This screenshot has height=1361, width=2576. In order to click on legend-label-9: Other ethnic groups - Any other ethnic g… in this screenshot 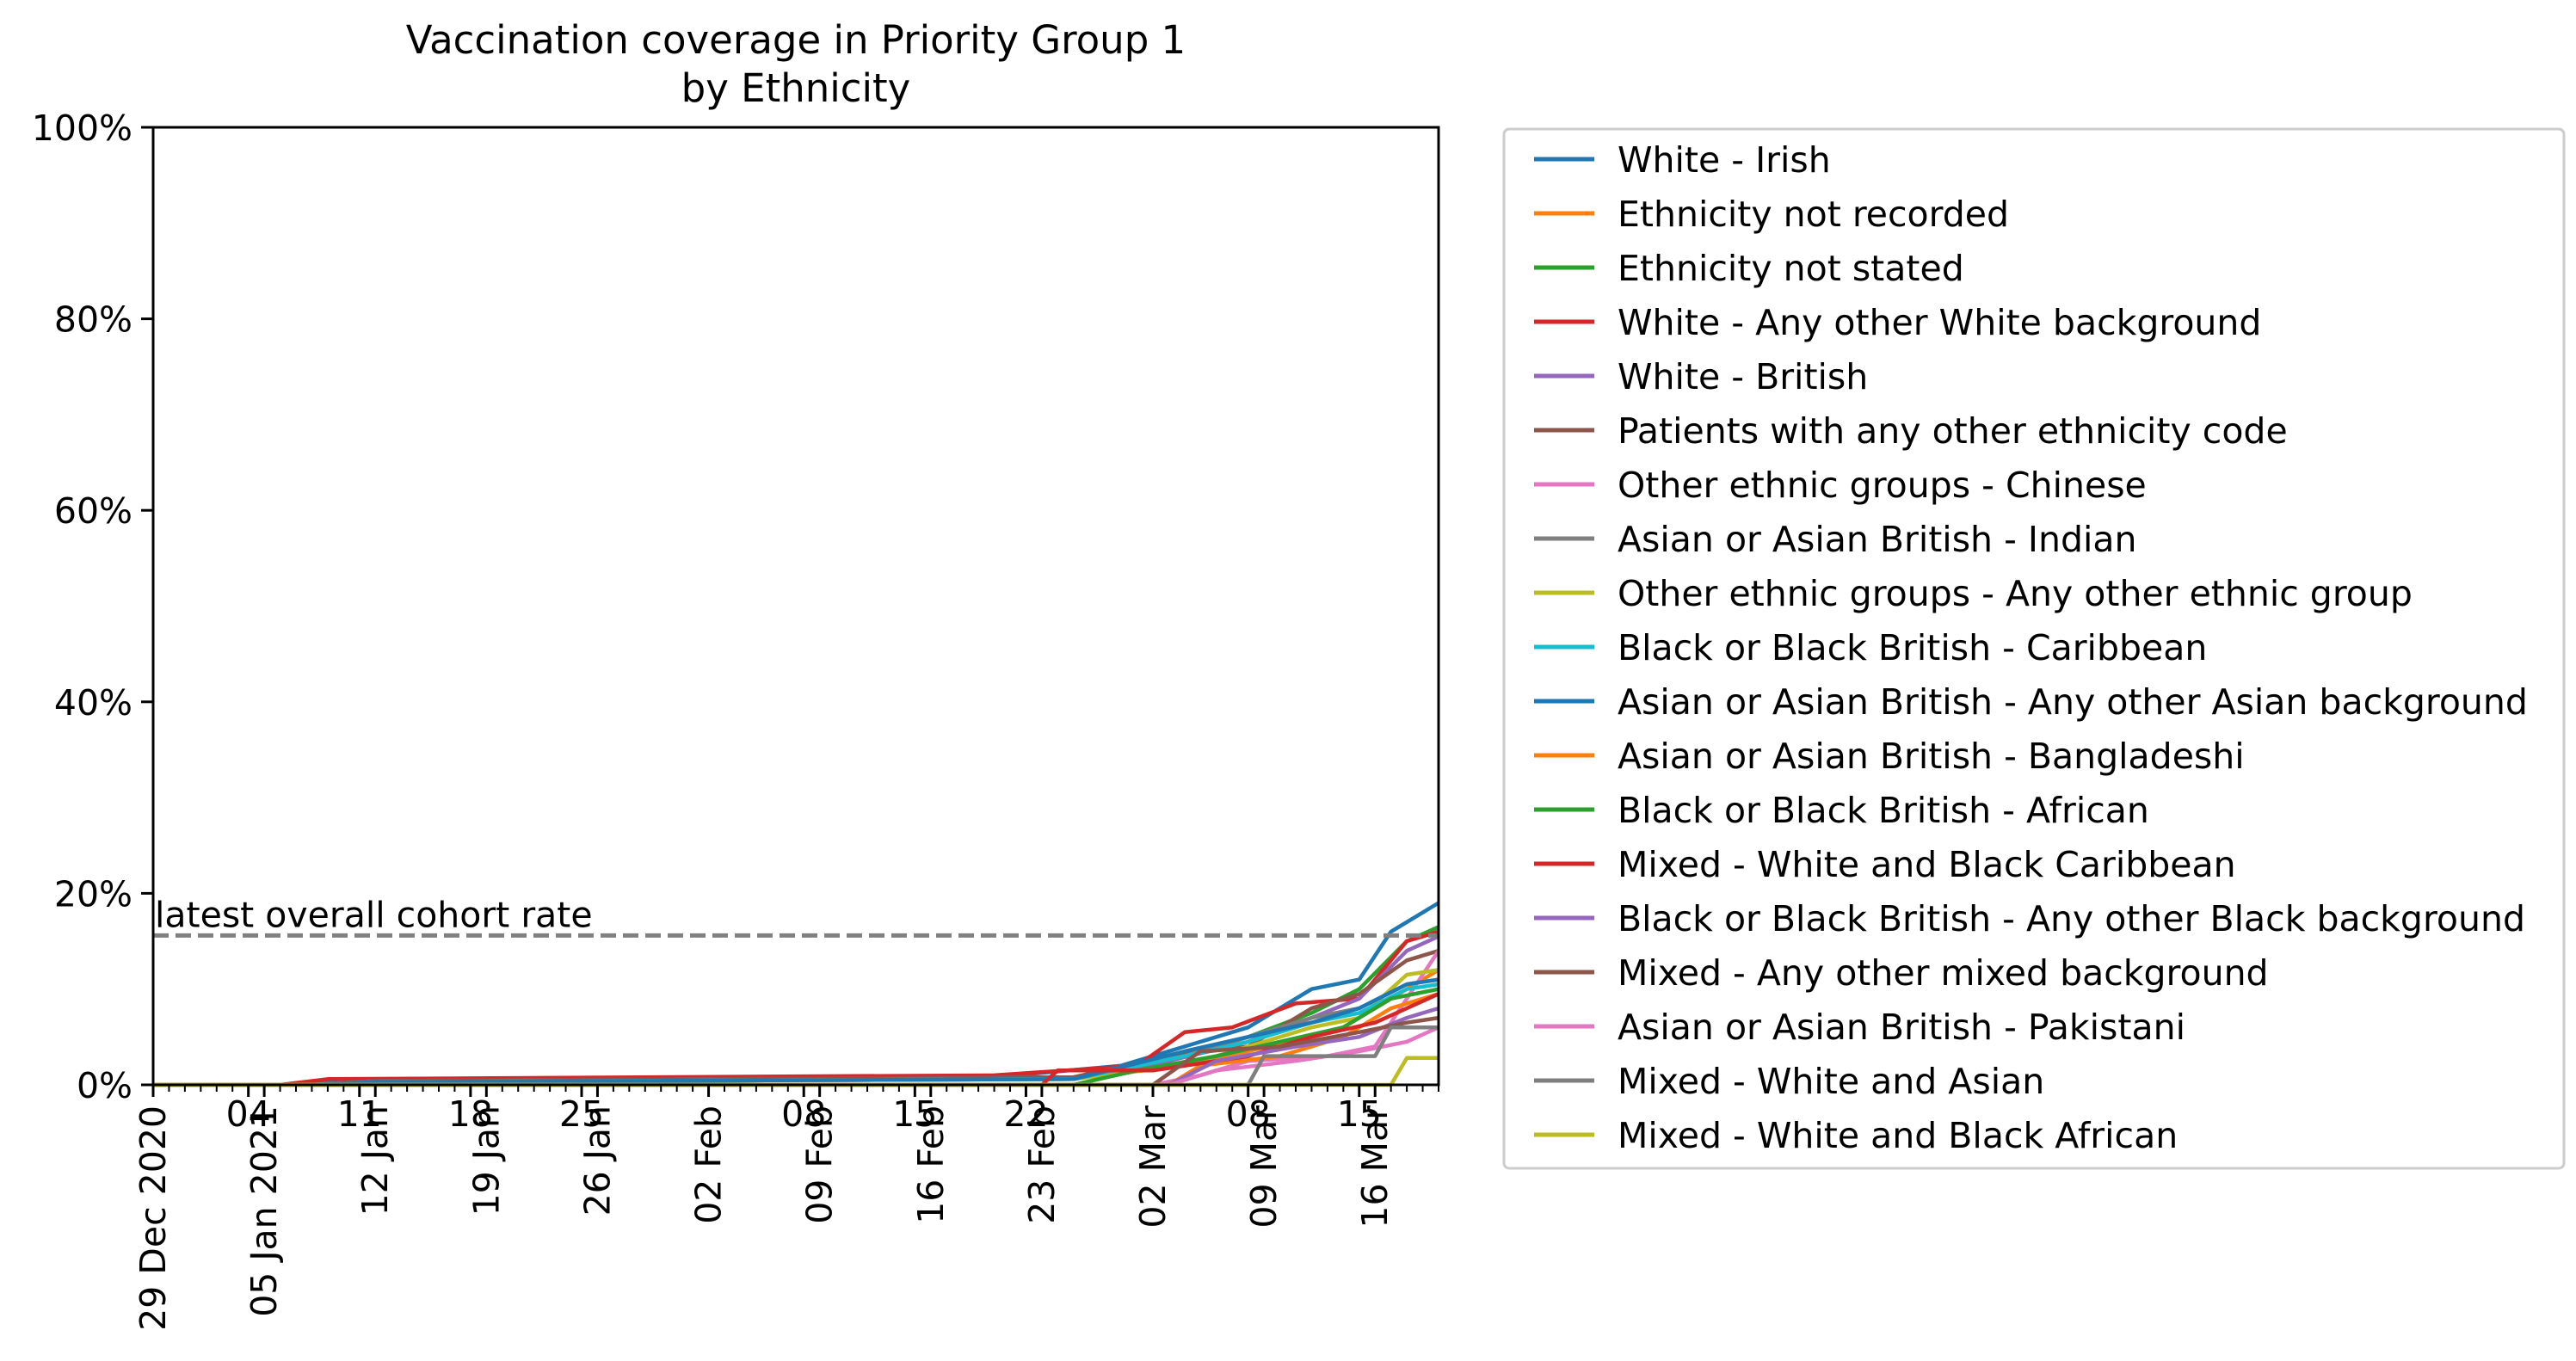, I will do `click(2016, 593)`.